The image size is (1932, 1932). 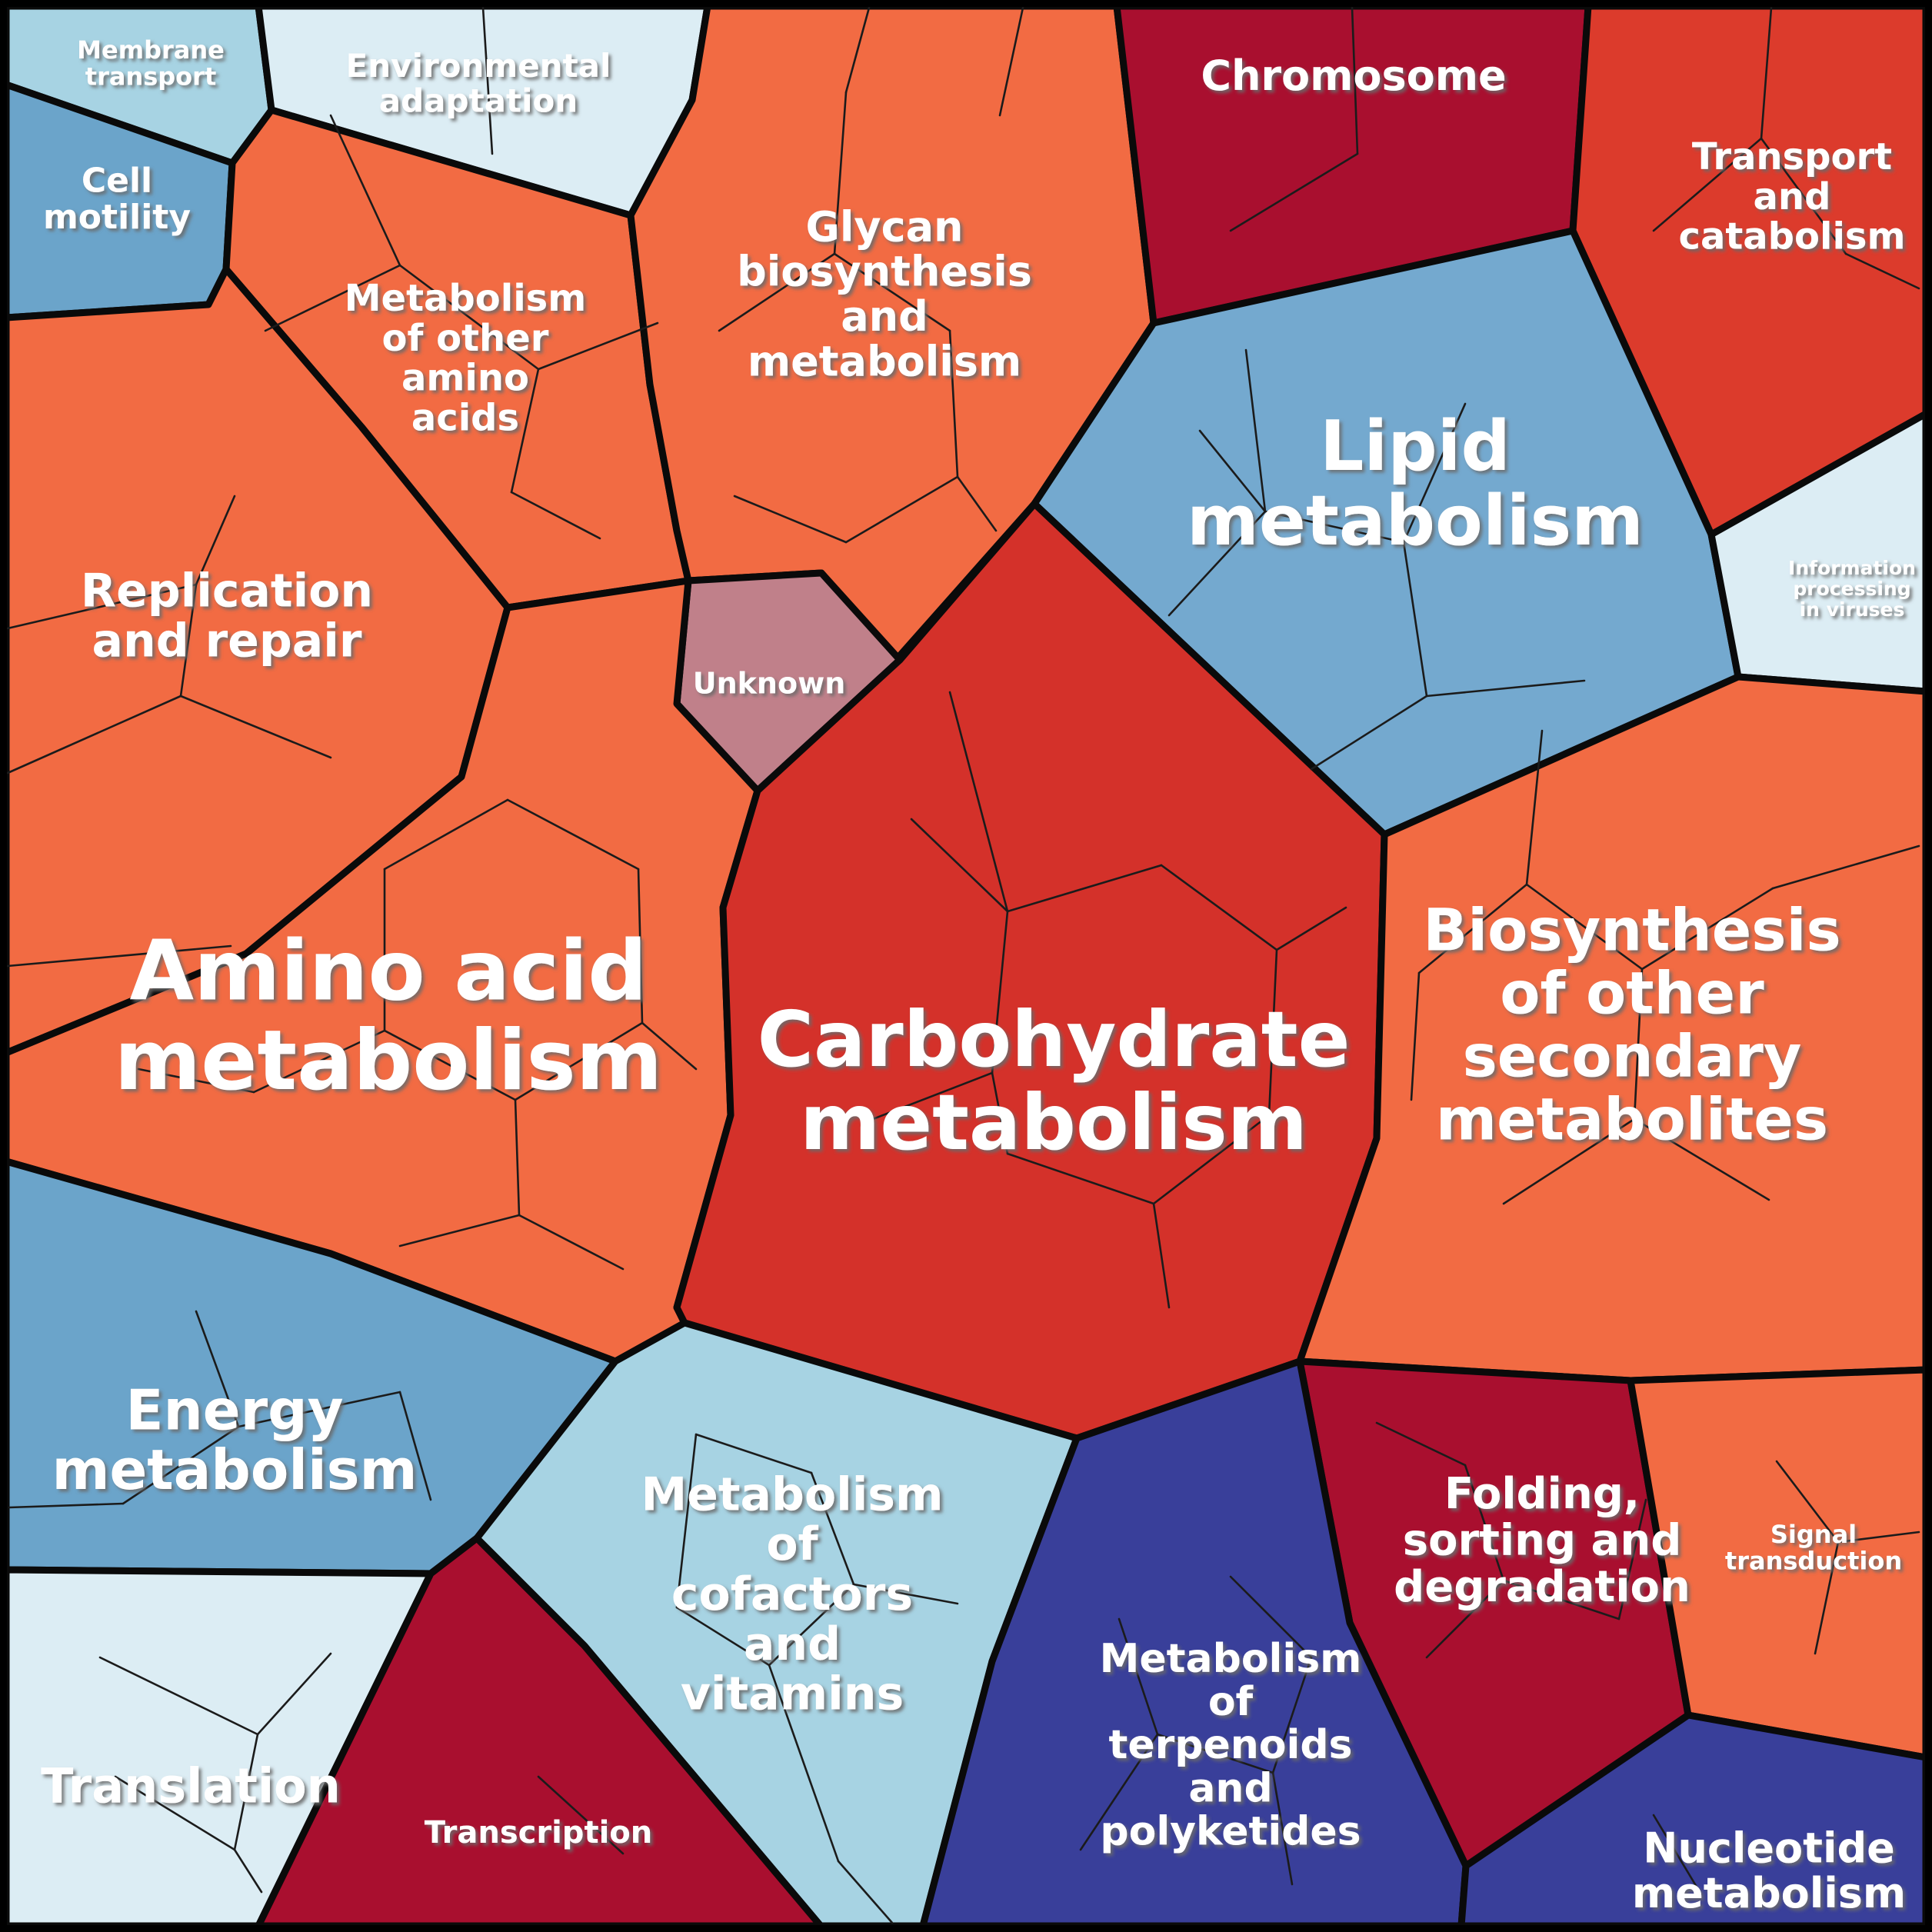 I want to click on region-label-translation: Translation, so click(x=191, y=1786).